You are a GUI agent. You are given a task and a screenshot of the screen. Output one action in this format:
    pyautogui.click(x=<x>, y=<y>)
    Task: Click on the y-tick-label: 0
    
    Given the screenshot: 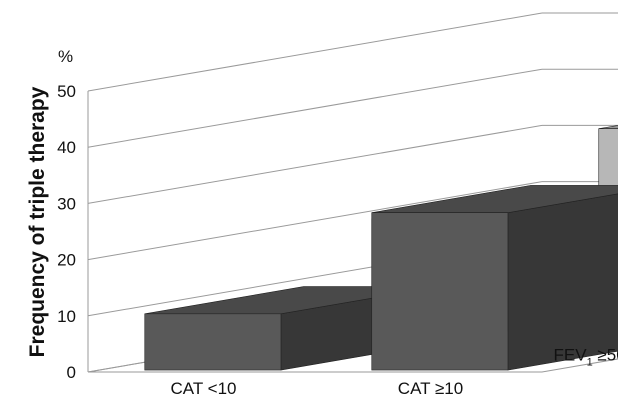 What is the action you would take?
    pyautogui.click(x=71, y=372)
    